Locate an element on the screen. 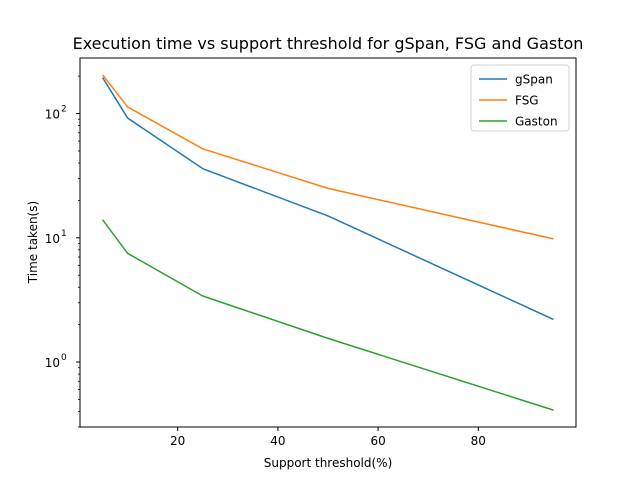 This screenshot has width=640, height=480. x-tick-label: 80 is located at coordinates (478, 441).